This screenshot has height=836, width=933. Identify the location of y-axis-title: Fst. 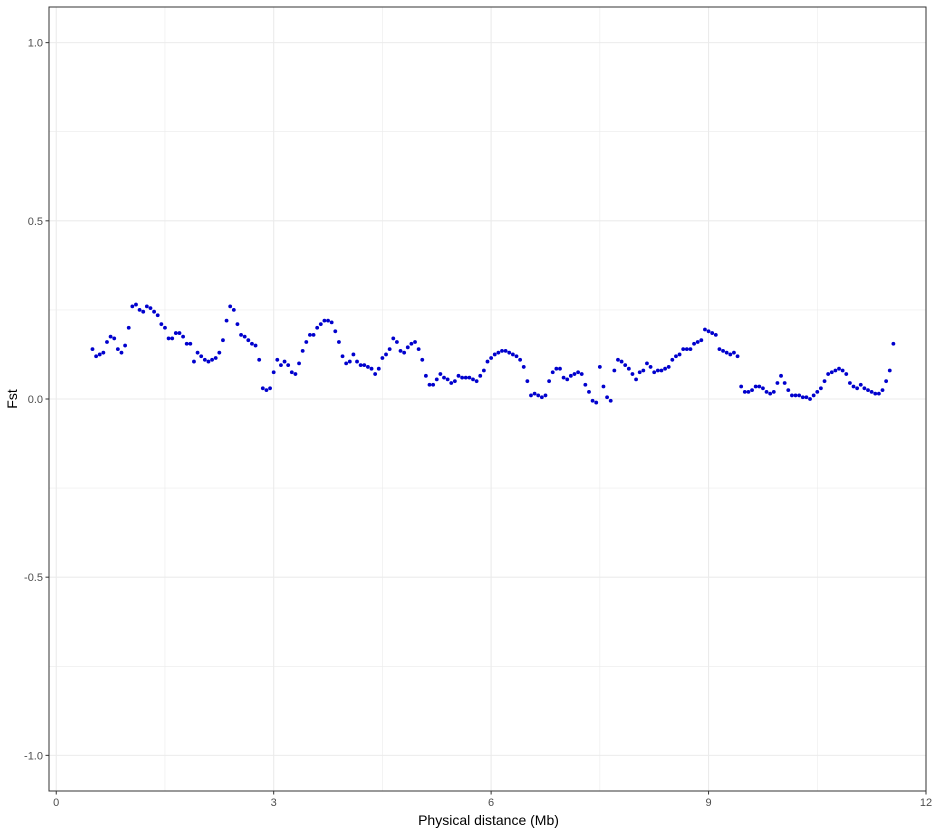
(12, 399).